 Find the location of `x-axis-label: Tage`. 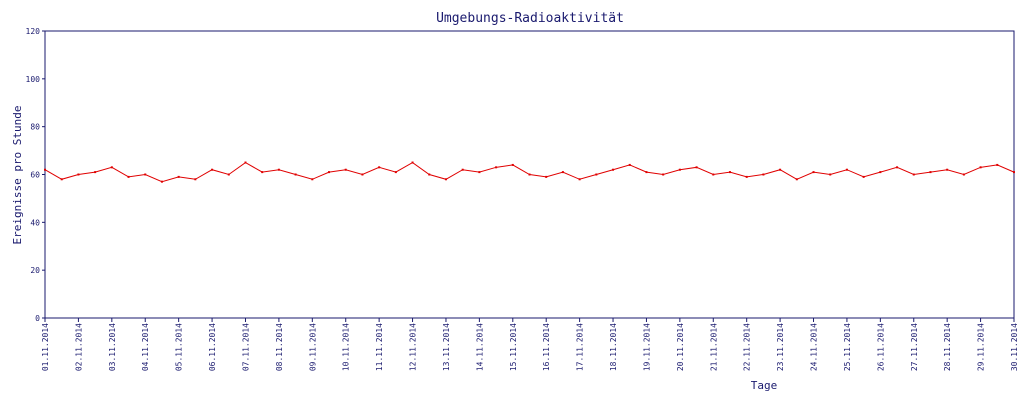

x-axis-label: Tage is located at coordinates (764, 385).